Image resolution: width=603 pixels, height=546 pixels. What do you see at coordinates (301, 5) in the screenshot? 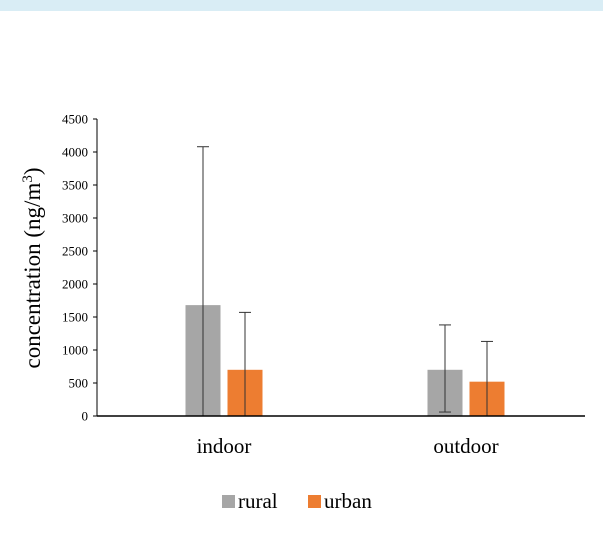
I see `top-strip` at bounding box center [301, 5].